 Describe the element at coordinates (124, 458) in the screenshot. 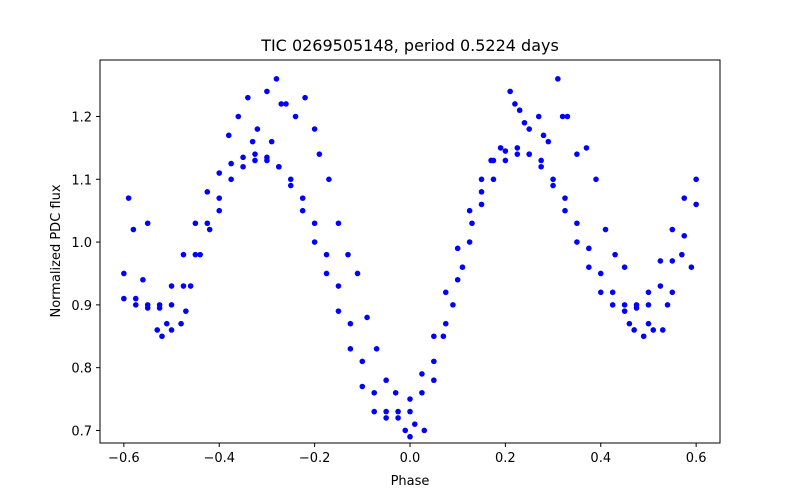

I see `x-tick-label: −0.6` at that location.